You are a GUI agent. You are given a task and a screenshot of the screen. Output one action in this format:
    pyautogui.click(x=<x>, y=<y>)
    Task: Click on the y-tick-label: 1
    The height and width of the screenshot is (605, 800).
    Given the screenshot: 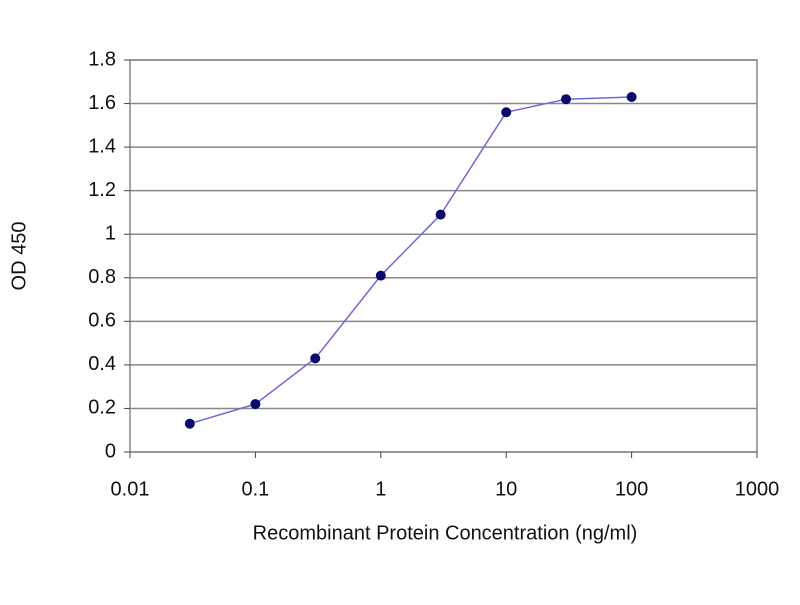 What is the action you would take?
    pyautogui.click(x=110, y=234)
    